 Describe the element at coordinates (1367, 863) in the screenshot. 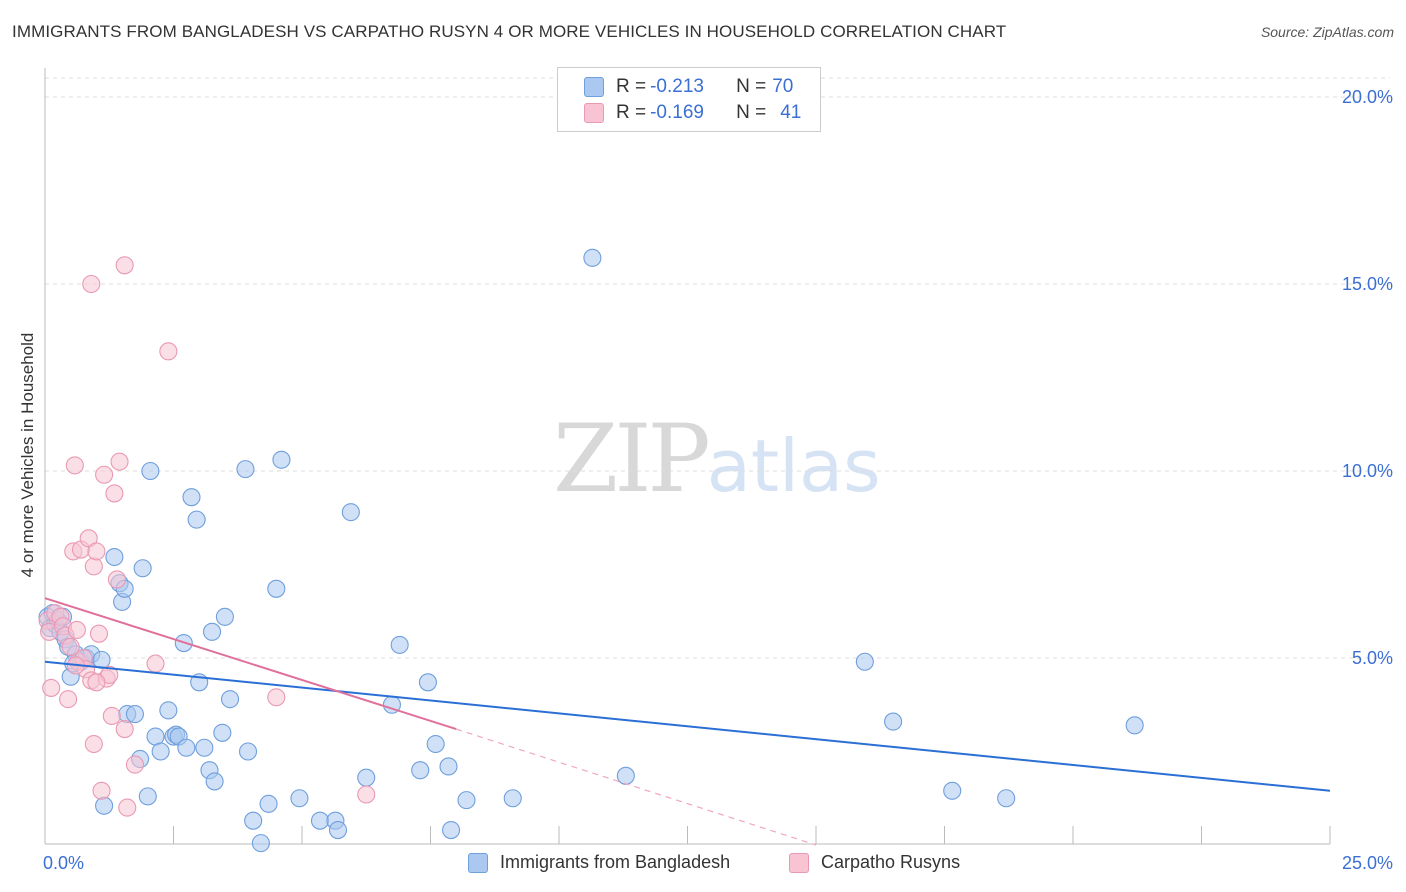

I see `x-tick-label: 25.0%` at that location.